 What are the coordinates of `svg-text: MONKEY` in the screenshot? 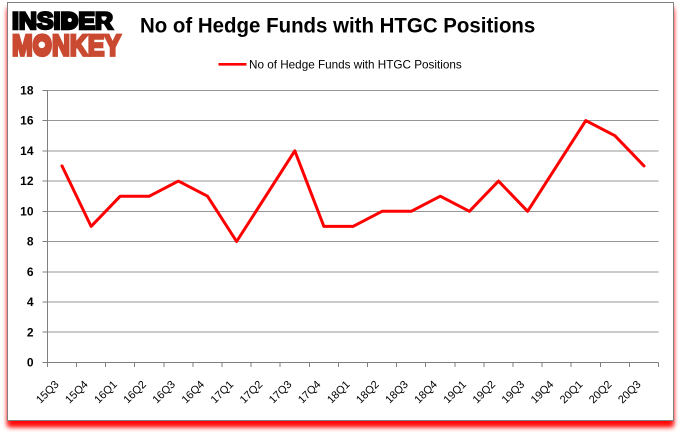 It's located at (66, 46).